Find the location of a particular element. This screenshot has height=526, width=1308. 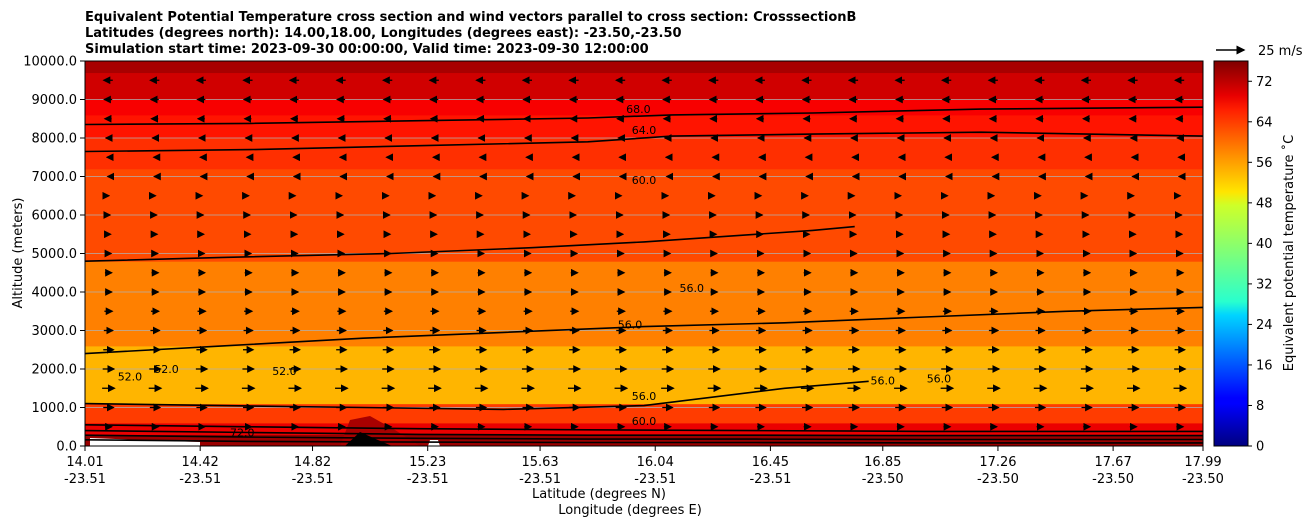

x-tick-label-lat: 16.45 is located at coordinates (770, 462).